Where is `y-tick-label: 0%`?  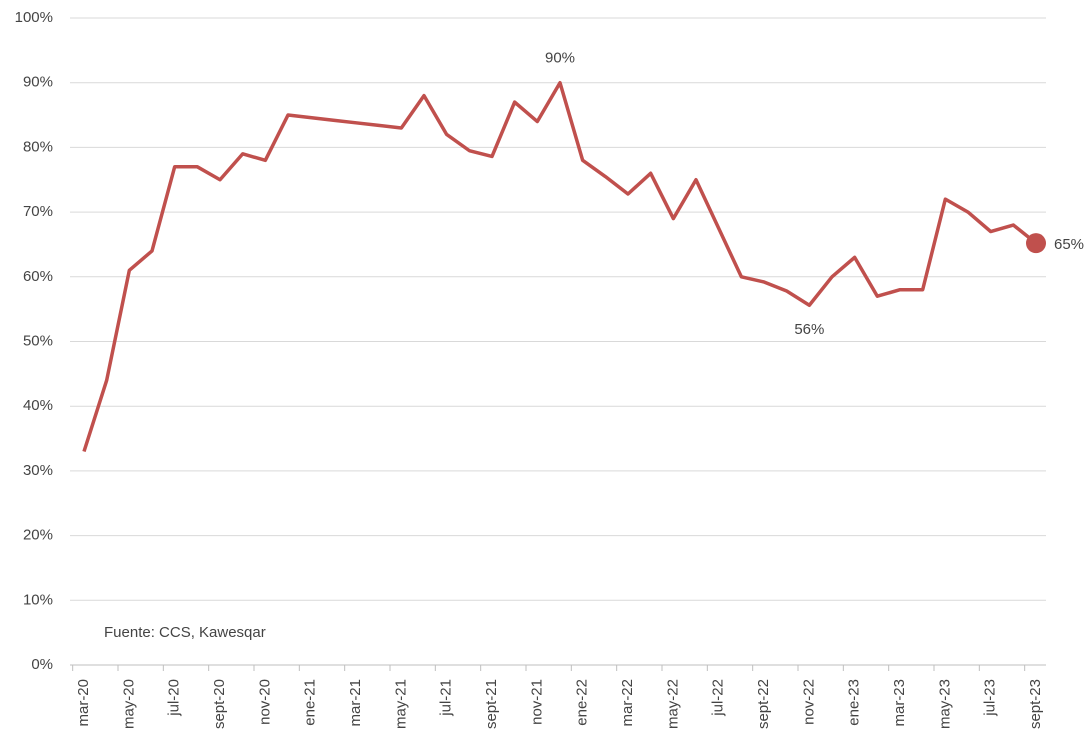 y-tick-label: 0% is located at coordinates (42, 664).